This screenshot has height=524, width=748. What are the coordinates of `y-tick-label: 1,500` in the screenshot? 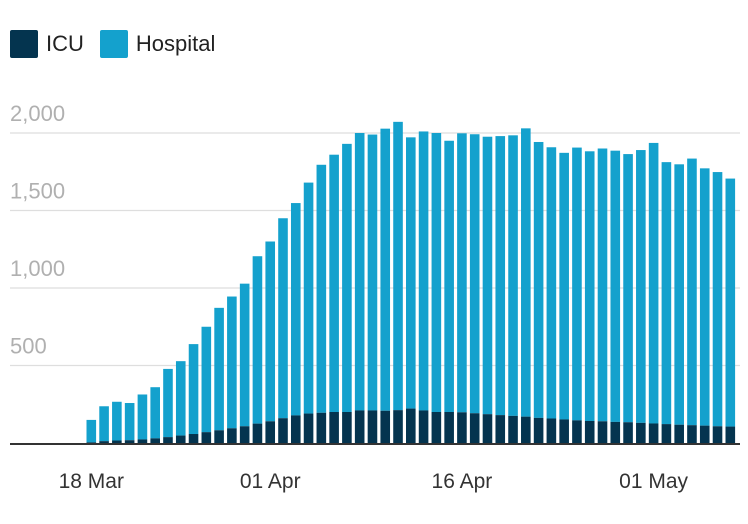 It's located at (37, 191).